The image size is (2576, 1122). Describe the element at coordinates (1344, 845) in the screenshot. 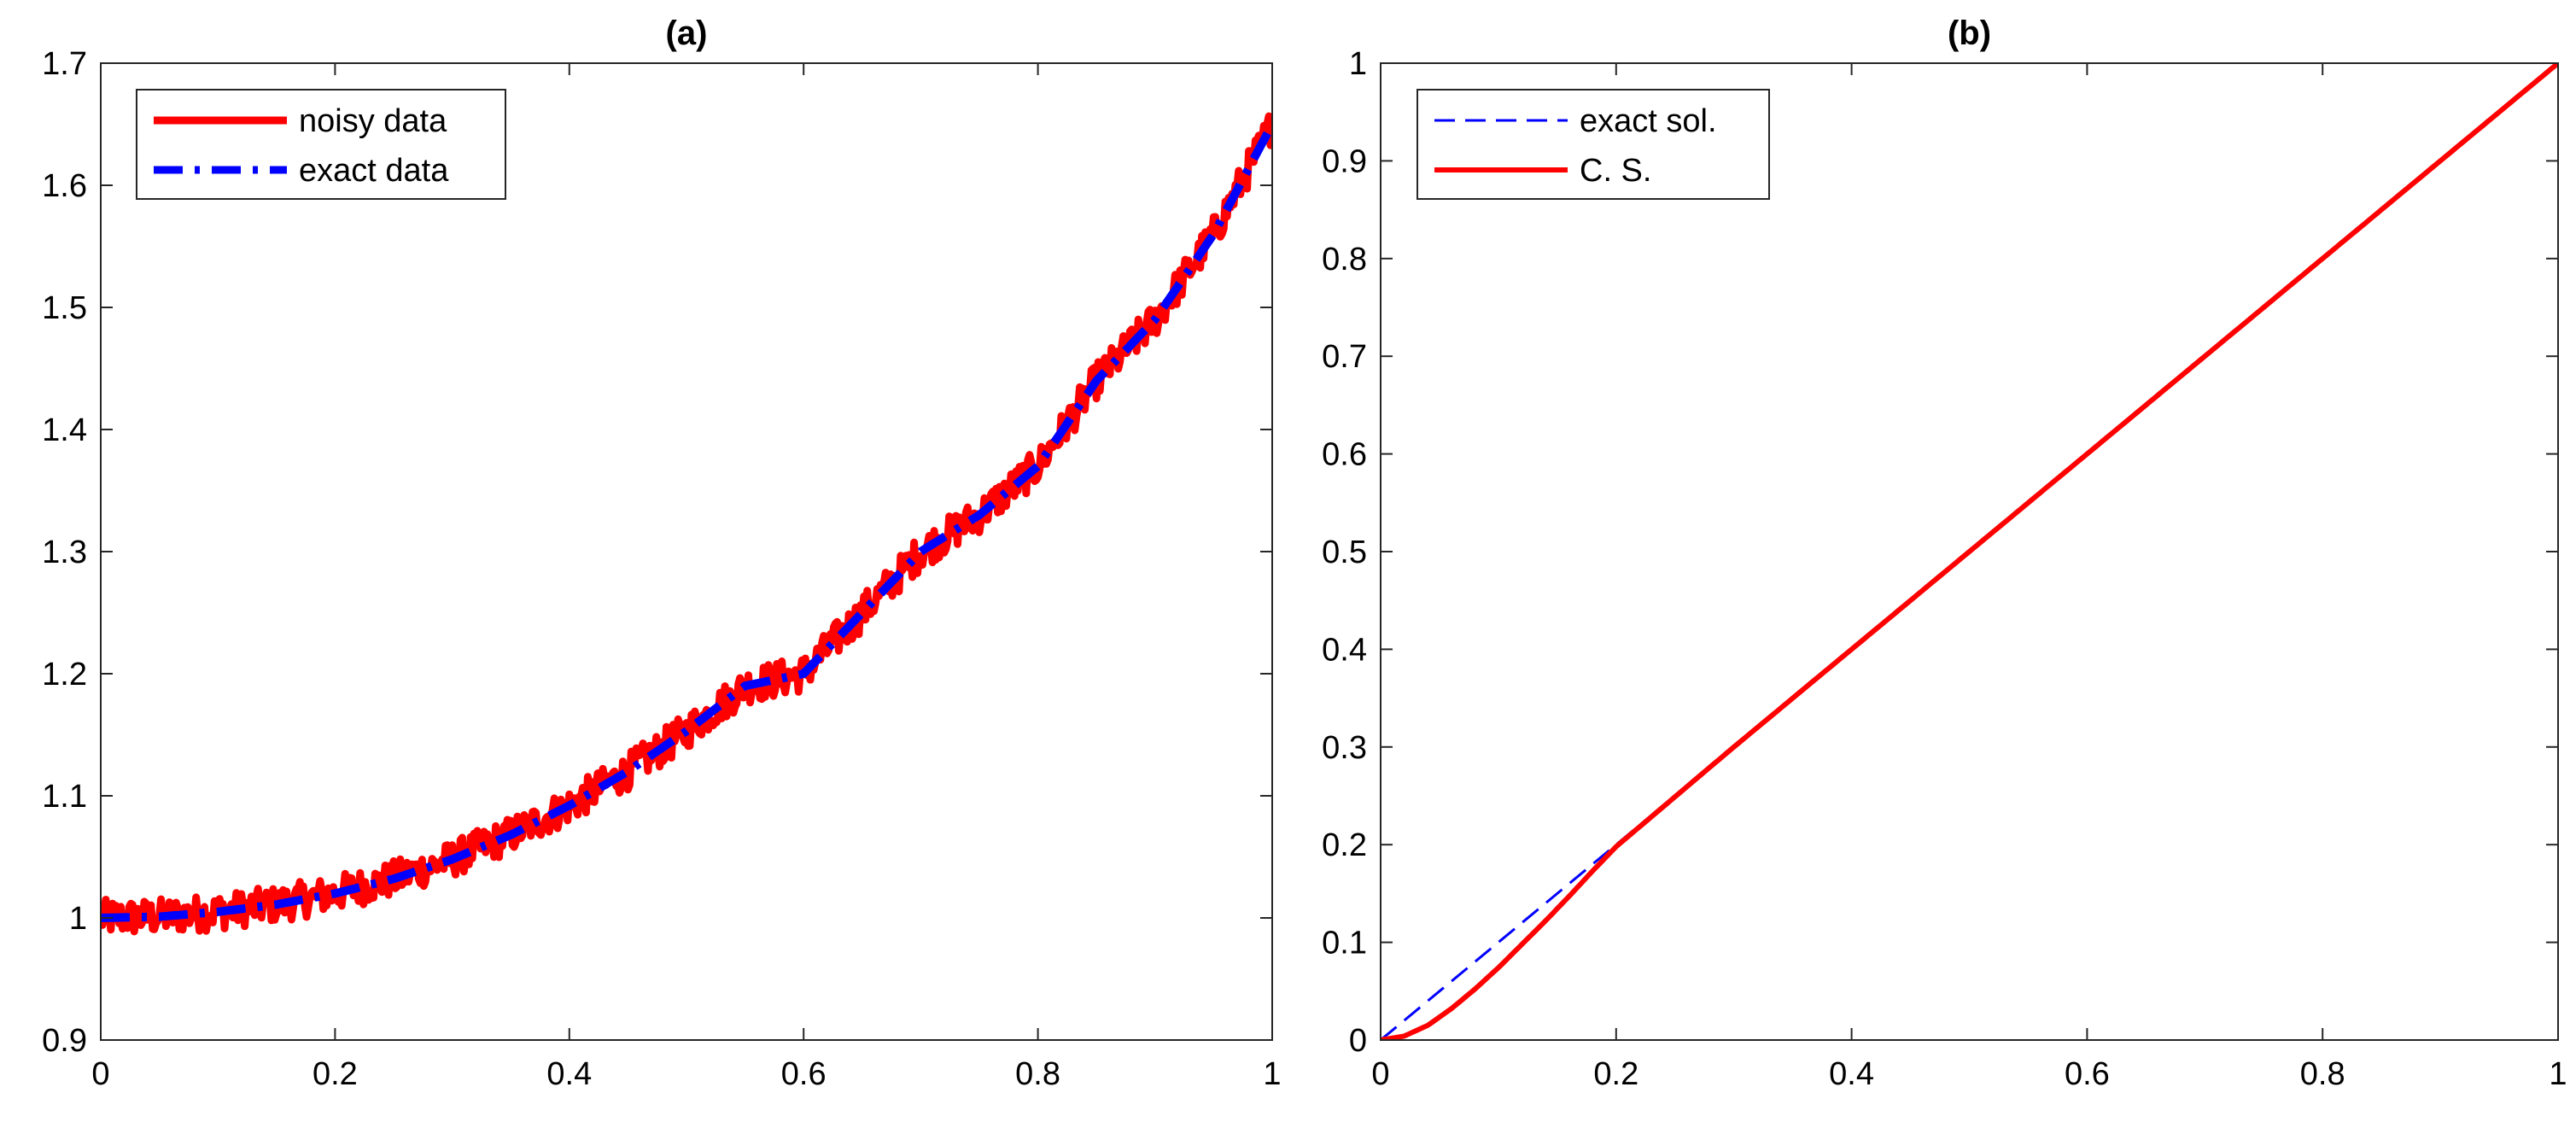

I see `y-tick-label: 0.2` at that location.